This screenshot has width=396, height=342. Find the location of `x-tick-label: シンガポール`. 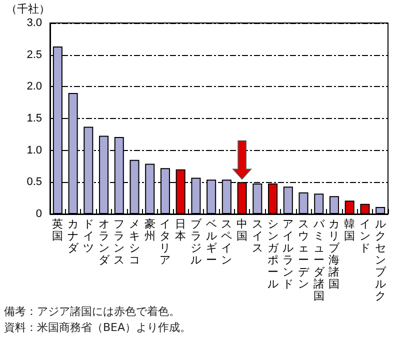

x-tick-label: シンガポール is located at coordinates (273, 254).